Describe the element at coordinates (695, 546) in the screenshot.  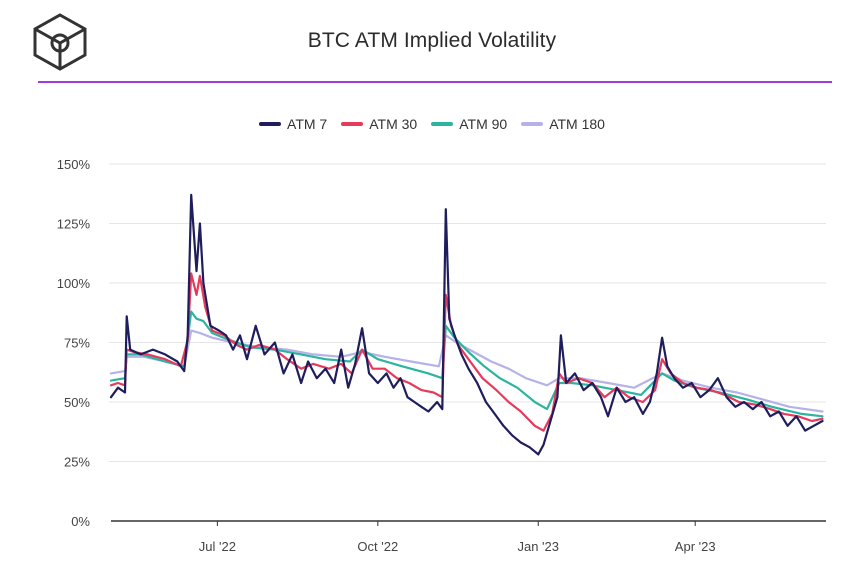
I see `x-tick-label: Apr '23` at that location.